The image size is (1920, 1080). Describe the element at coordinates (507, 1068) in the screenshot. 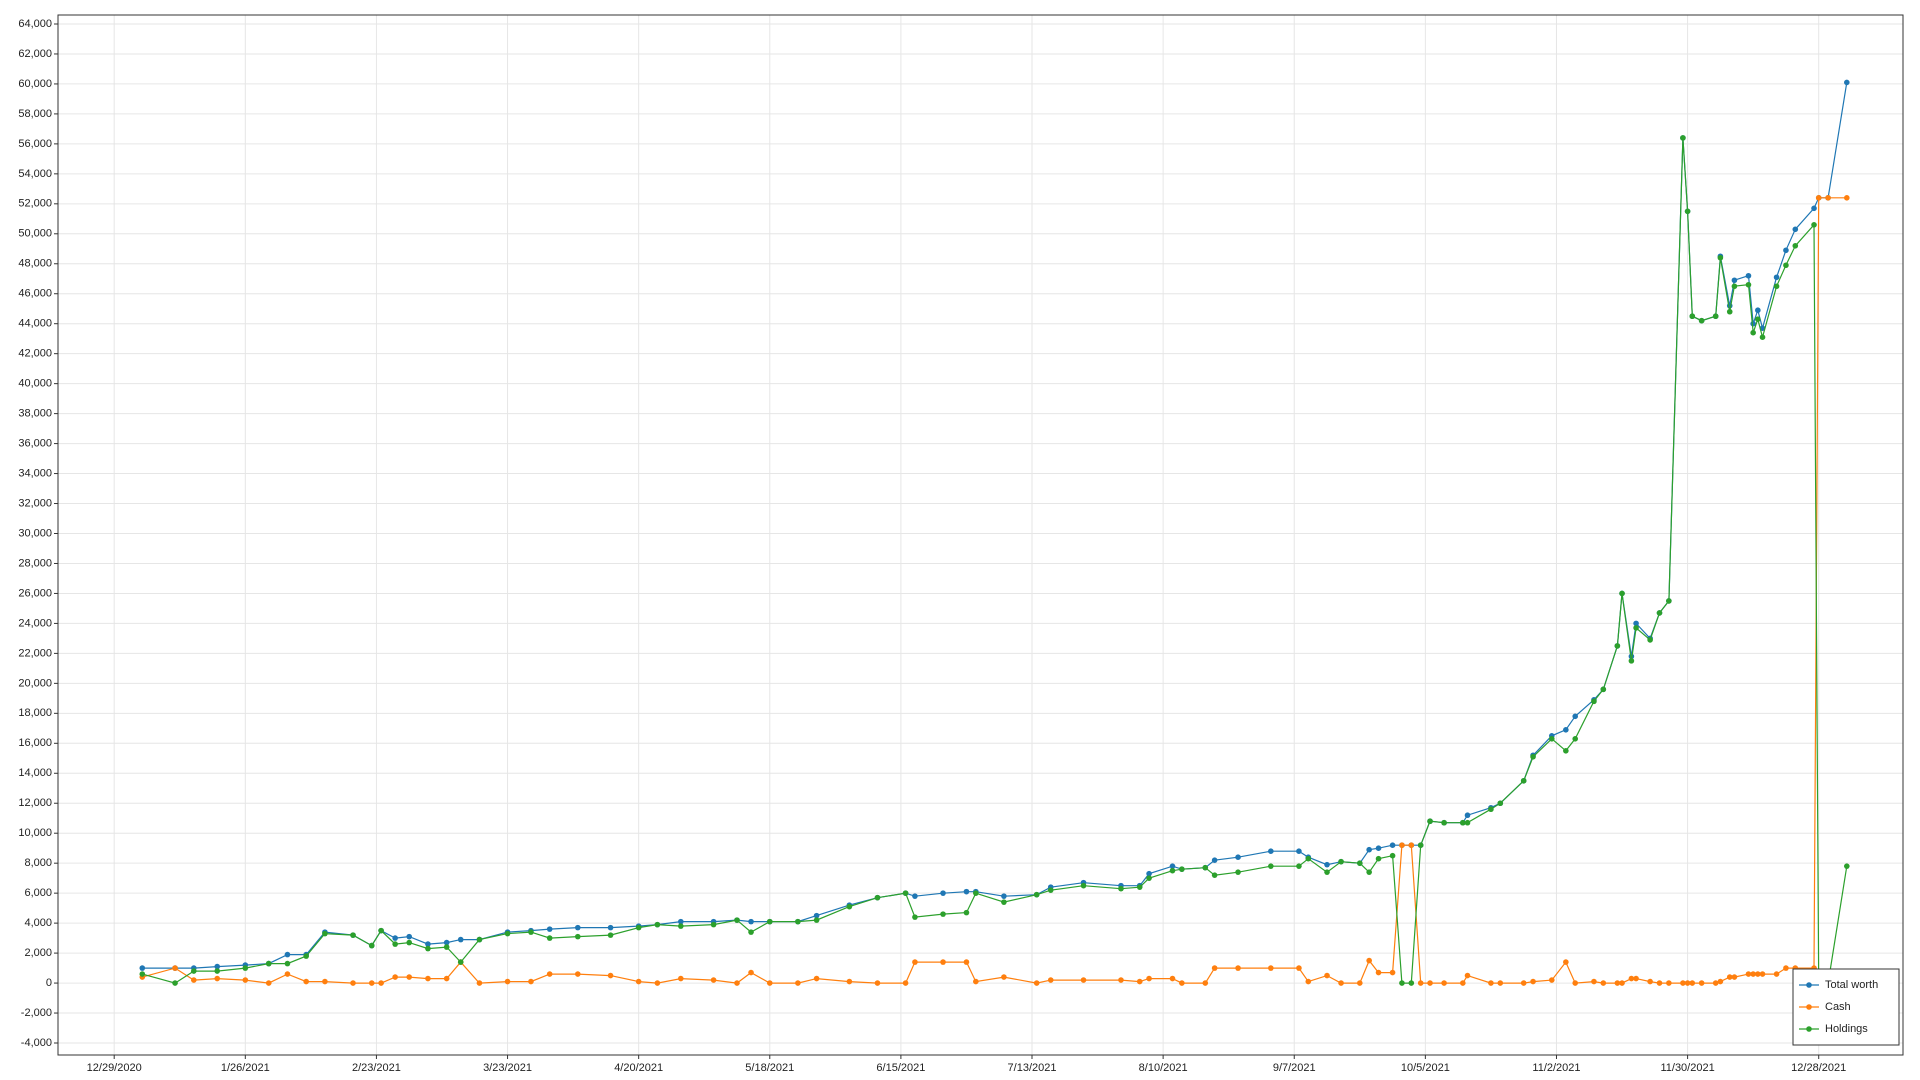

I see `x-tick-label: 3/23/2021` at that location.